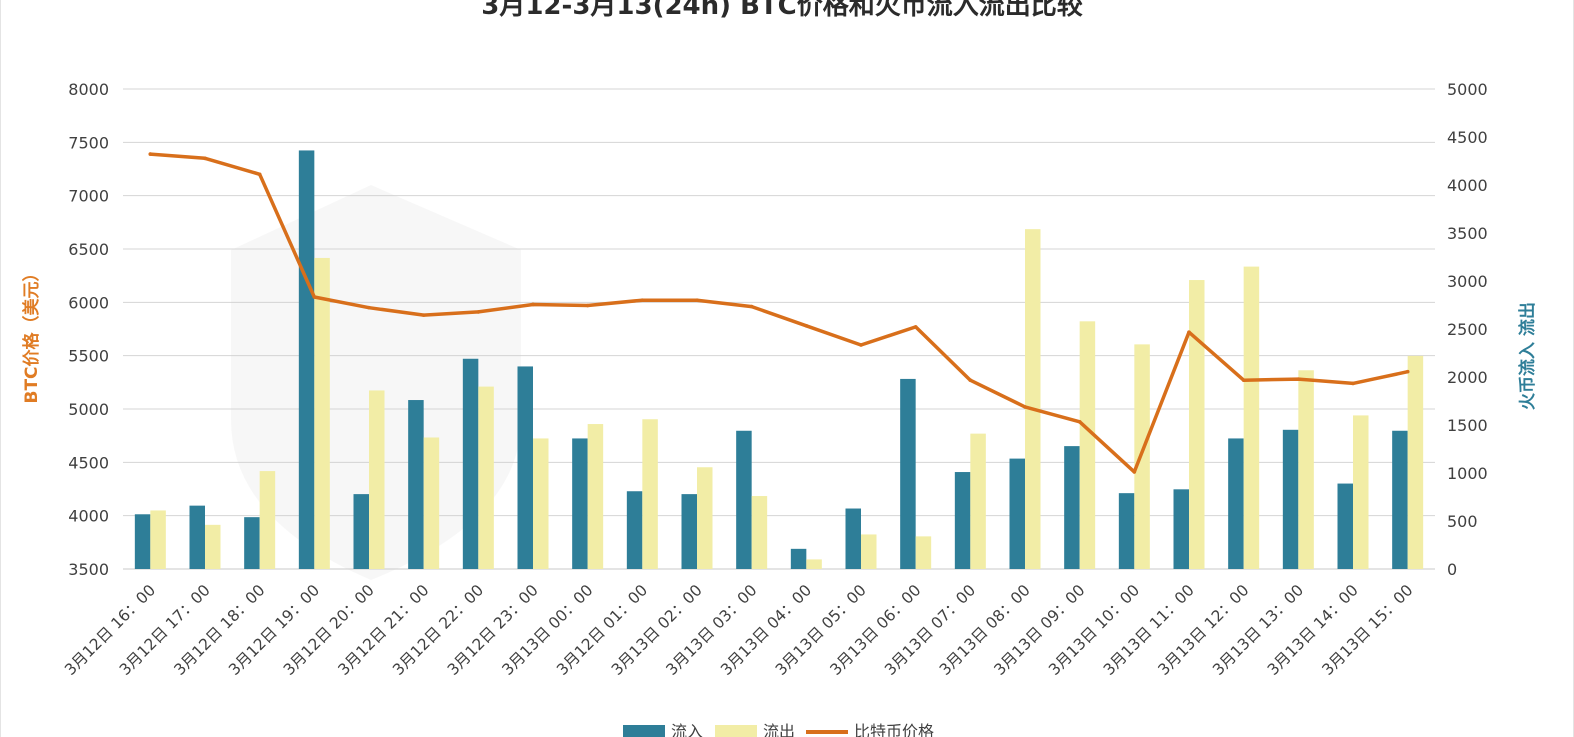 The width and height of the screenshot is (1574, 737). Describe the element at coordinates (1462, 521) in the screenshot. I see `right-tick-label: 500` at that location.